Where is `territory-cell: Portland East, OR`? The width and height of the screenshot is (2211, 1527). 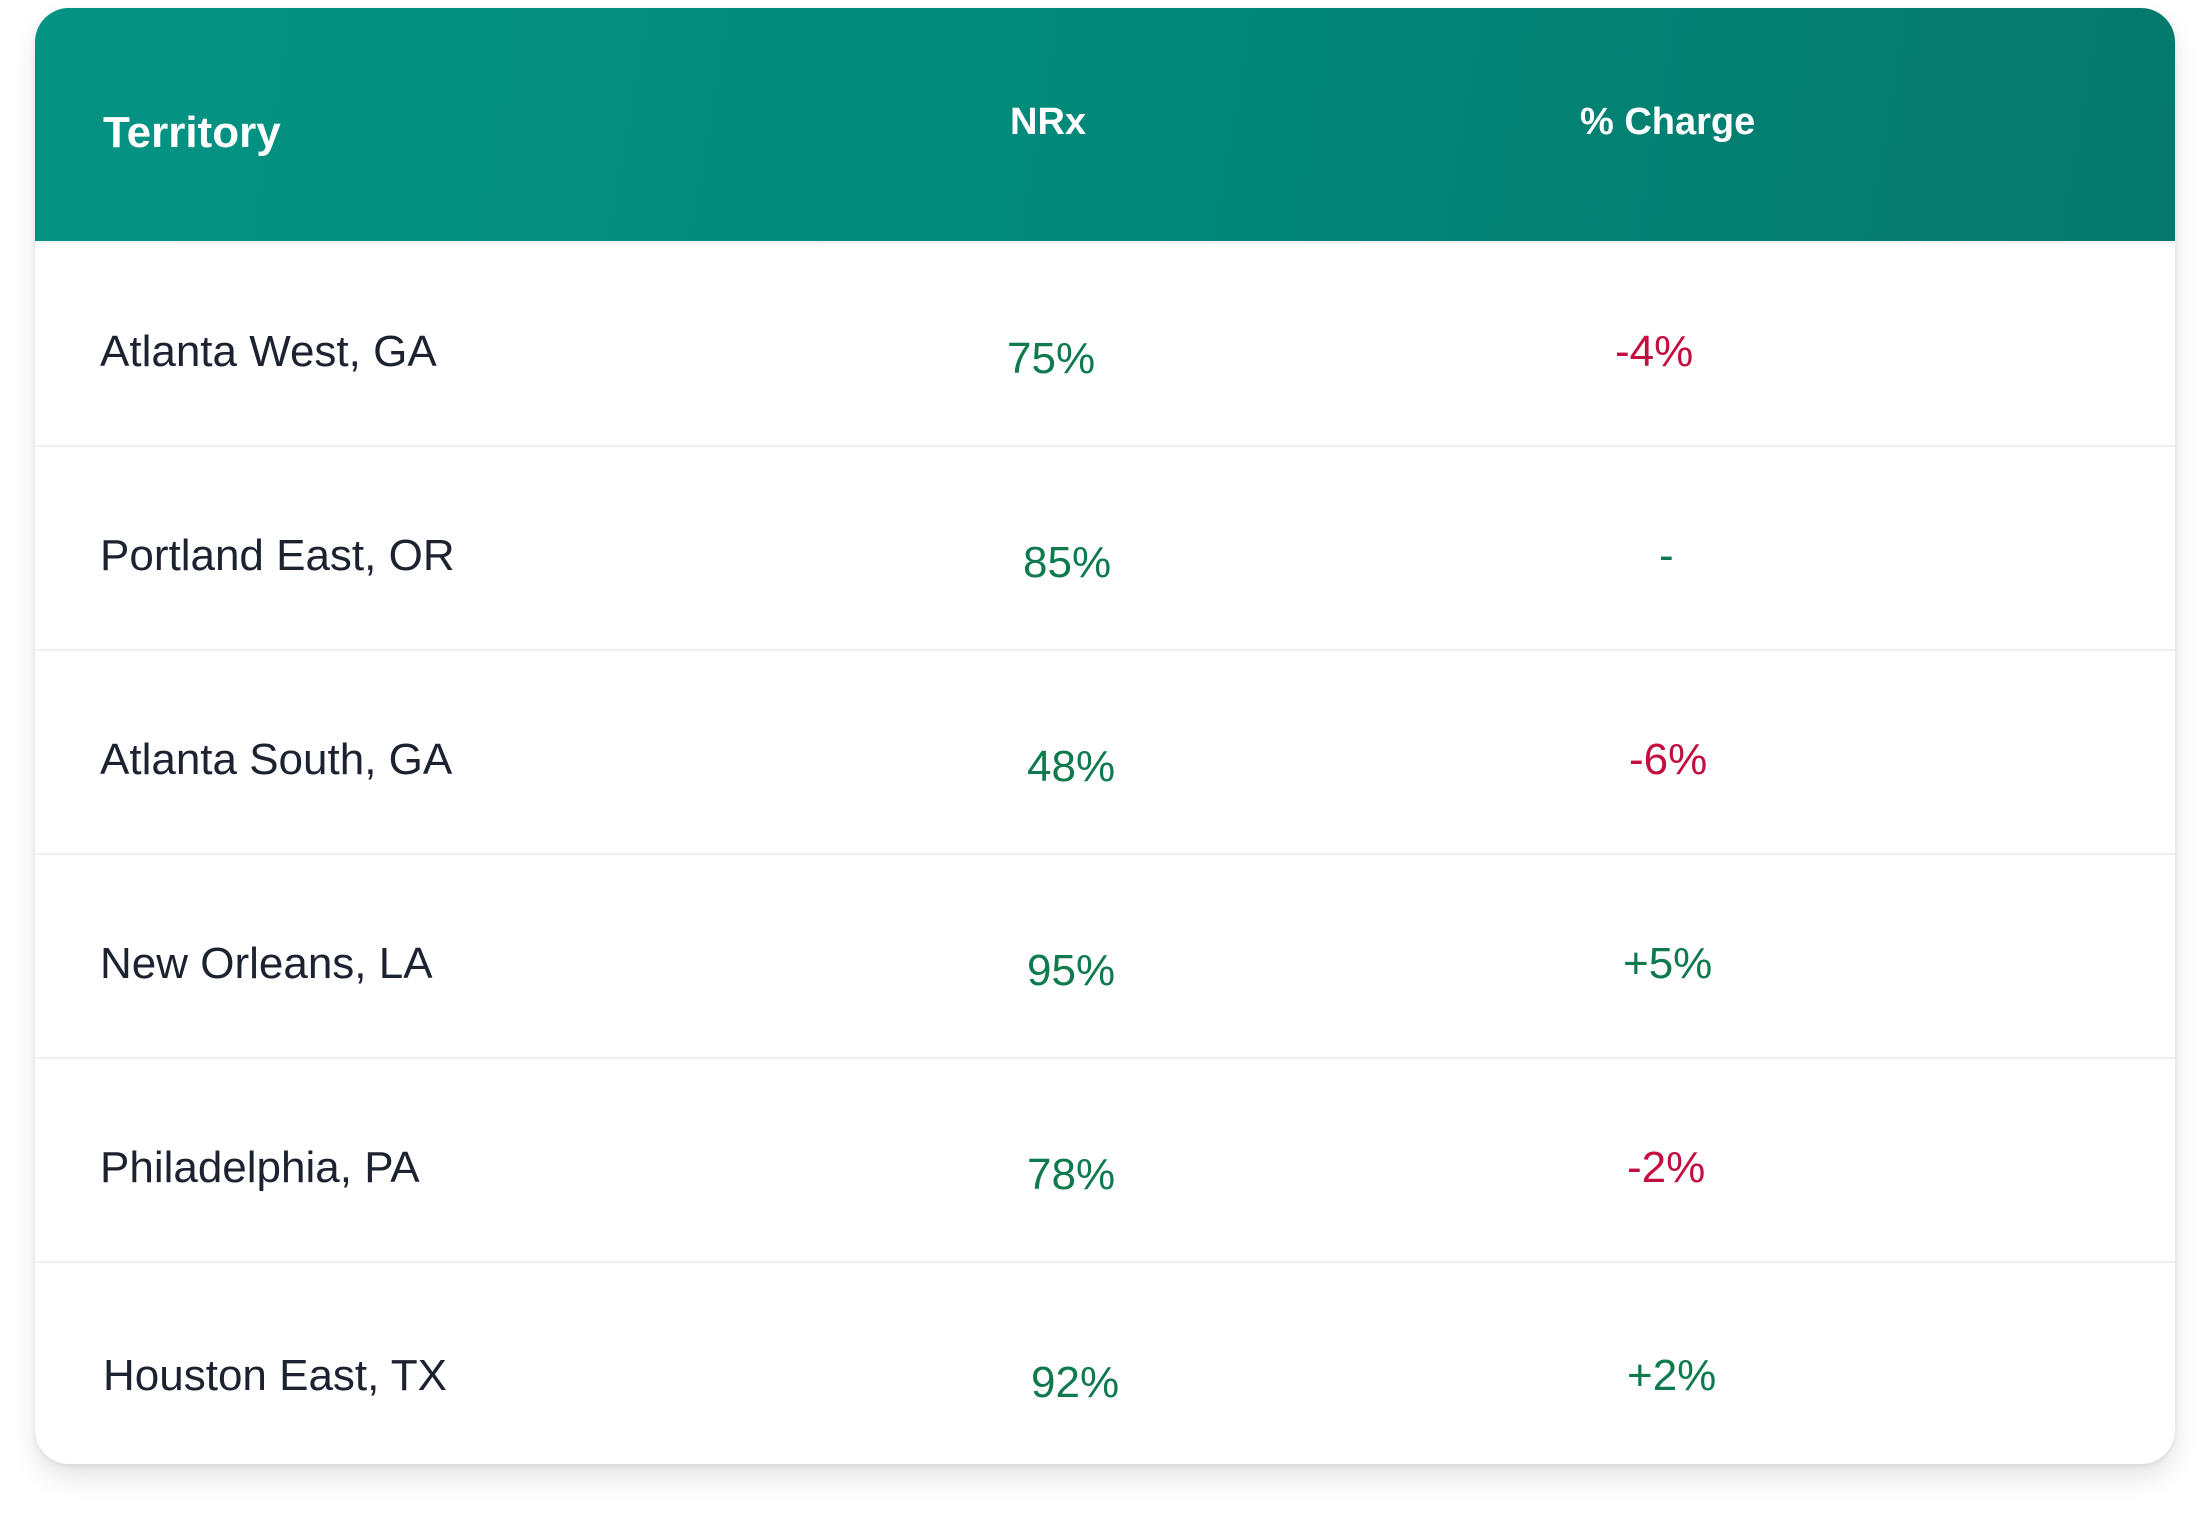 territory-cell: Portland East, OR is located at coordinates (277, 555).